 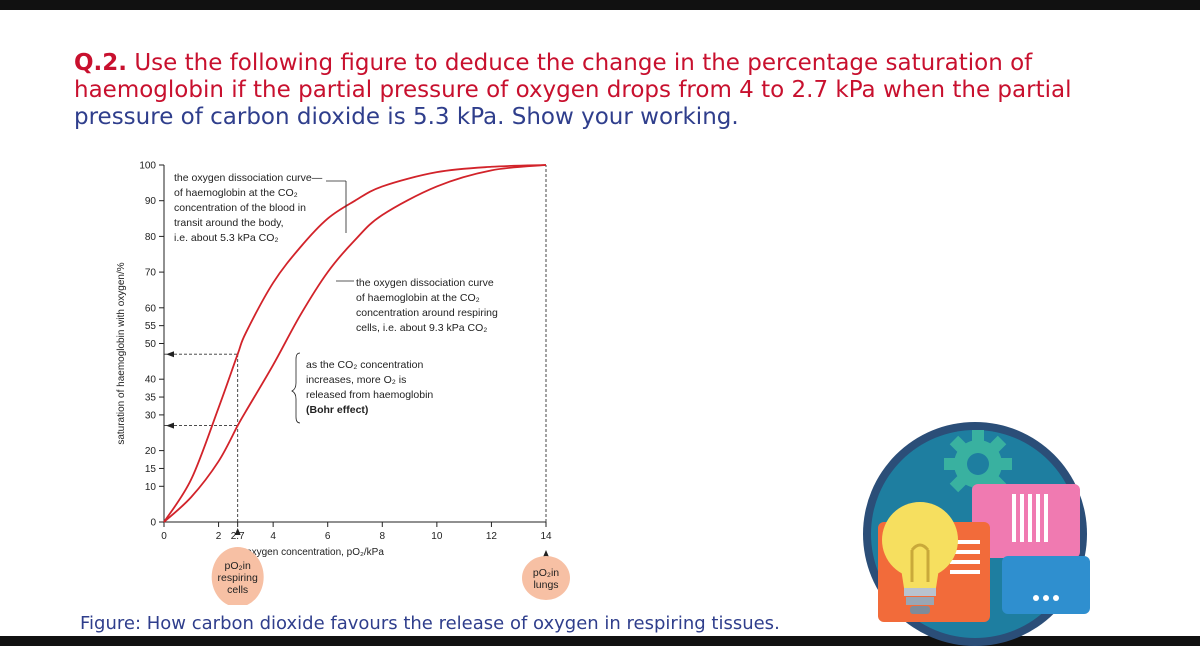 I want to click on x-tick-label: 0, so click(x=164, y=536).